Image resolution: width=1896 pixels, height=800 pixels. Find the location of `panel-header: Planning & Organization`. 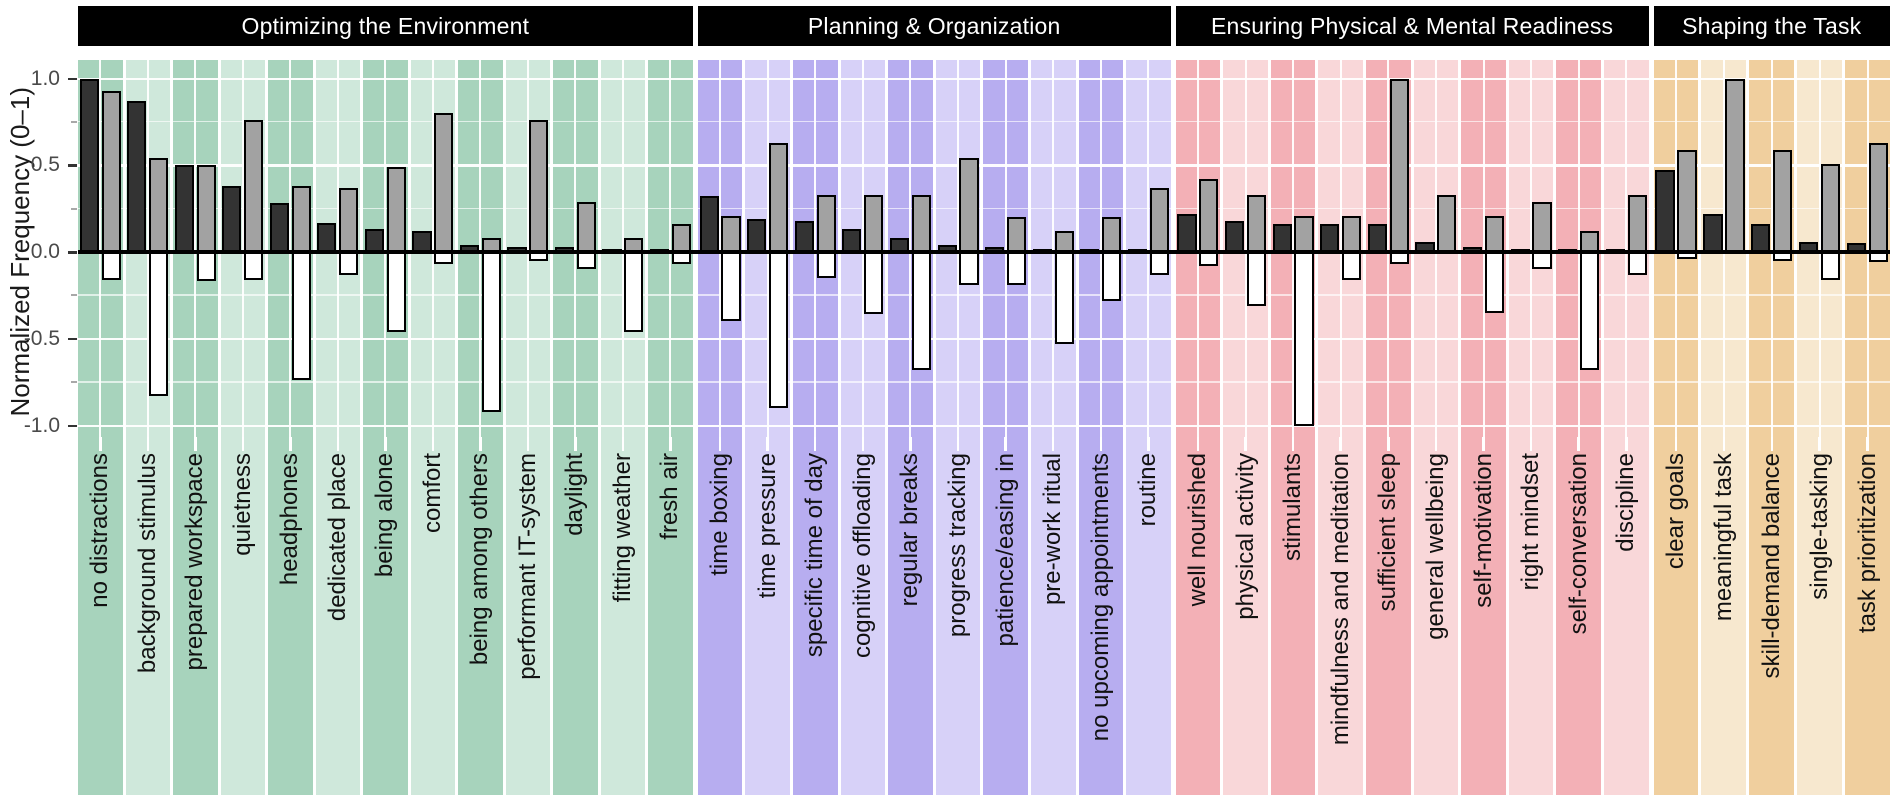

panel-header: Planning & Organization is located at coordinates (934, 26).